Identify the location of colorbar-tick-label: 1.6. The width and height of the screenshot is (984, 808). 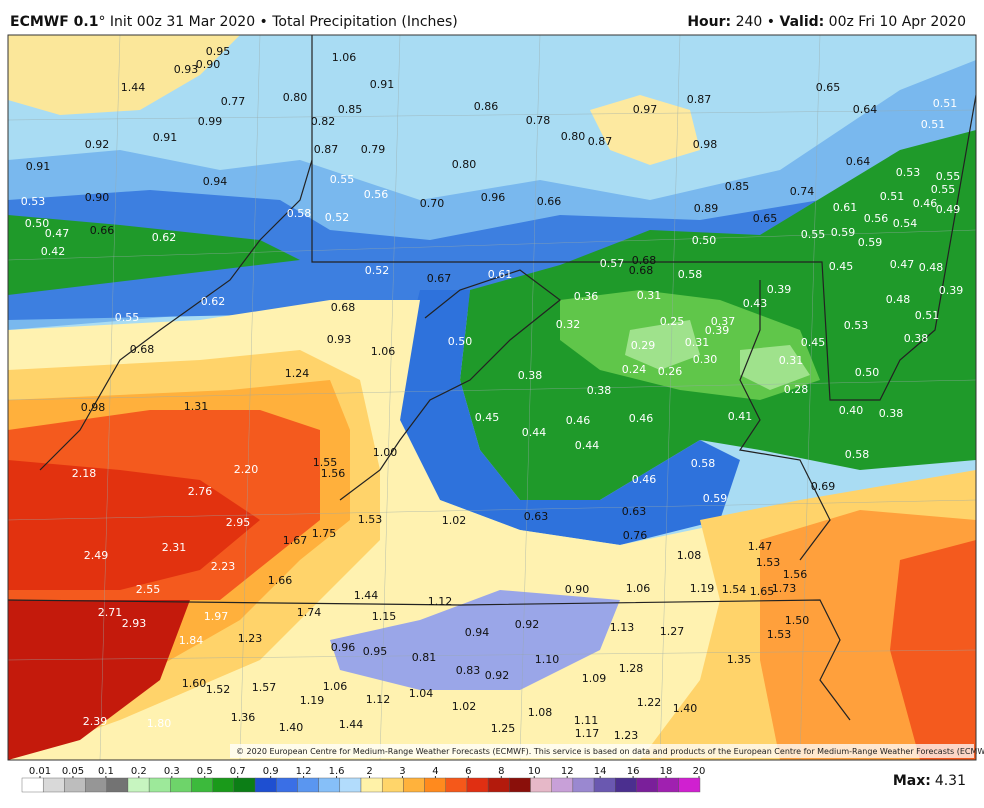
(337, 771).